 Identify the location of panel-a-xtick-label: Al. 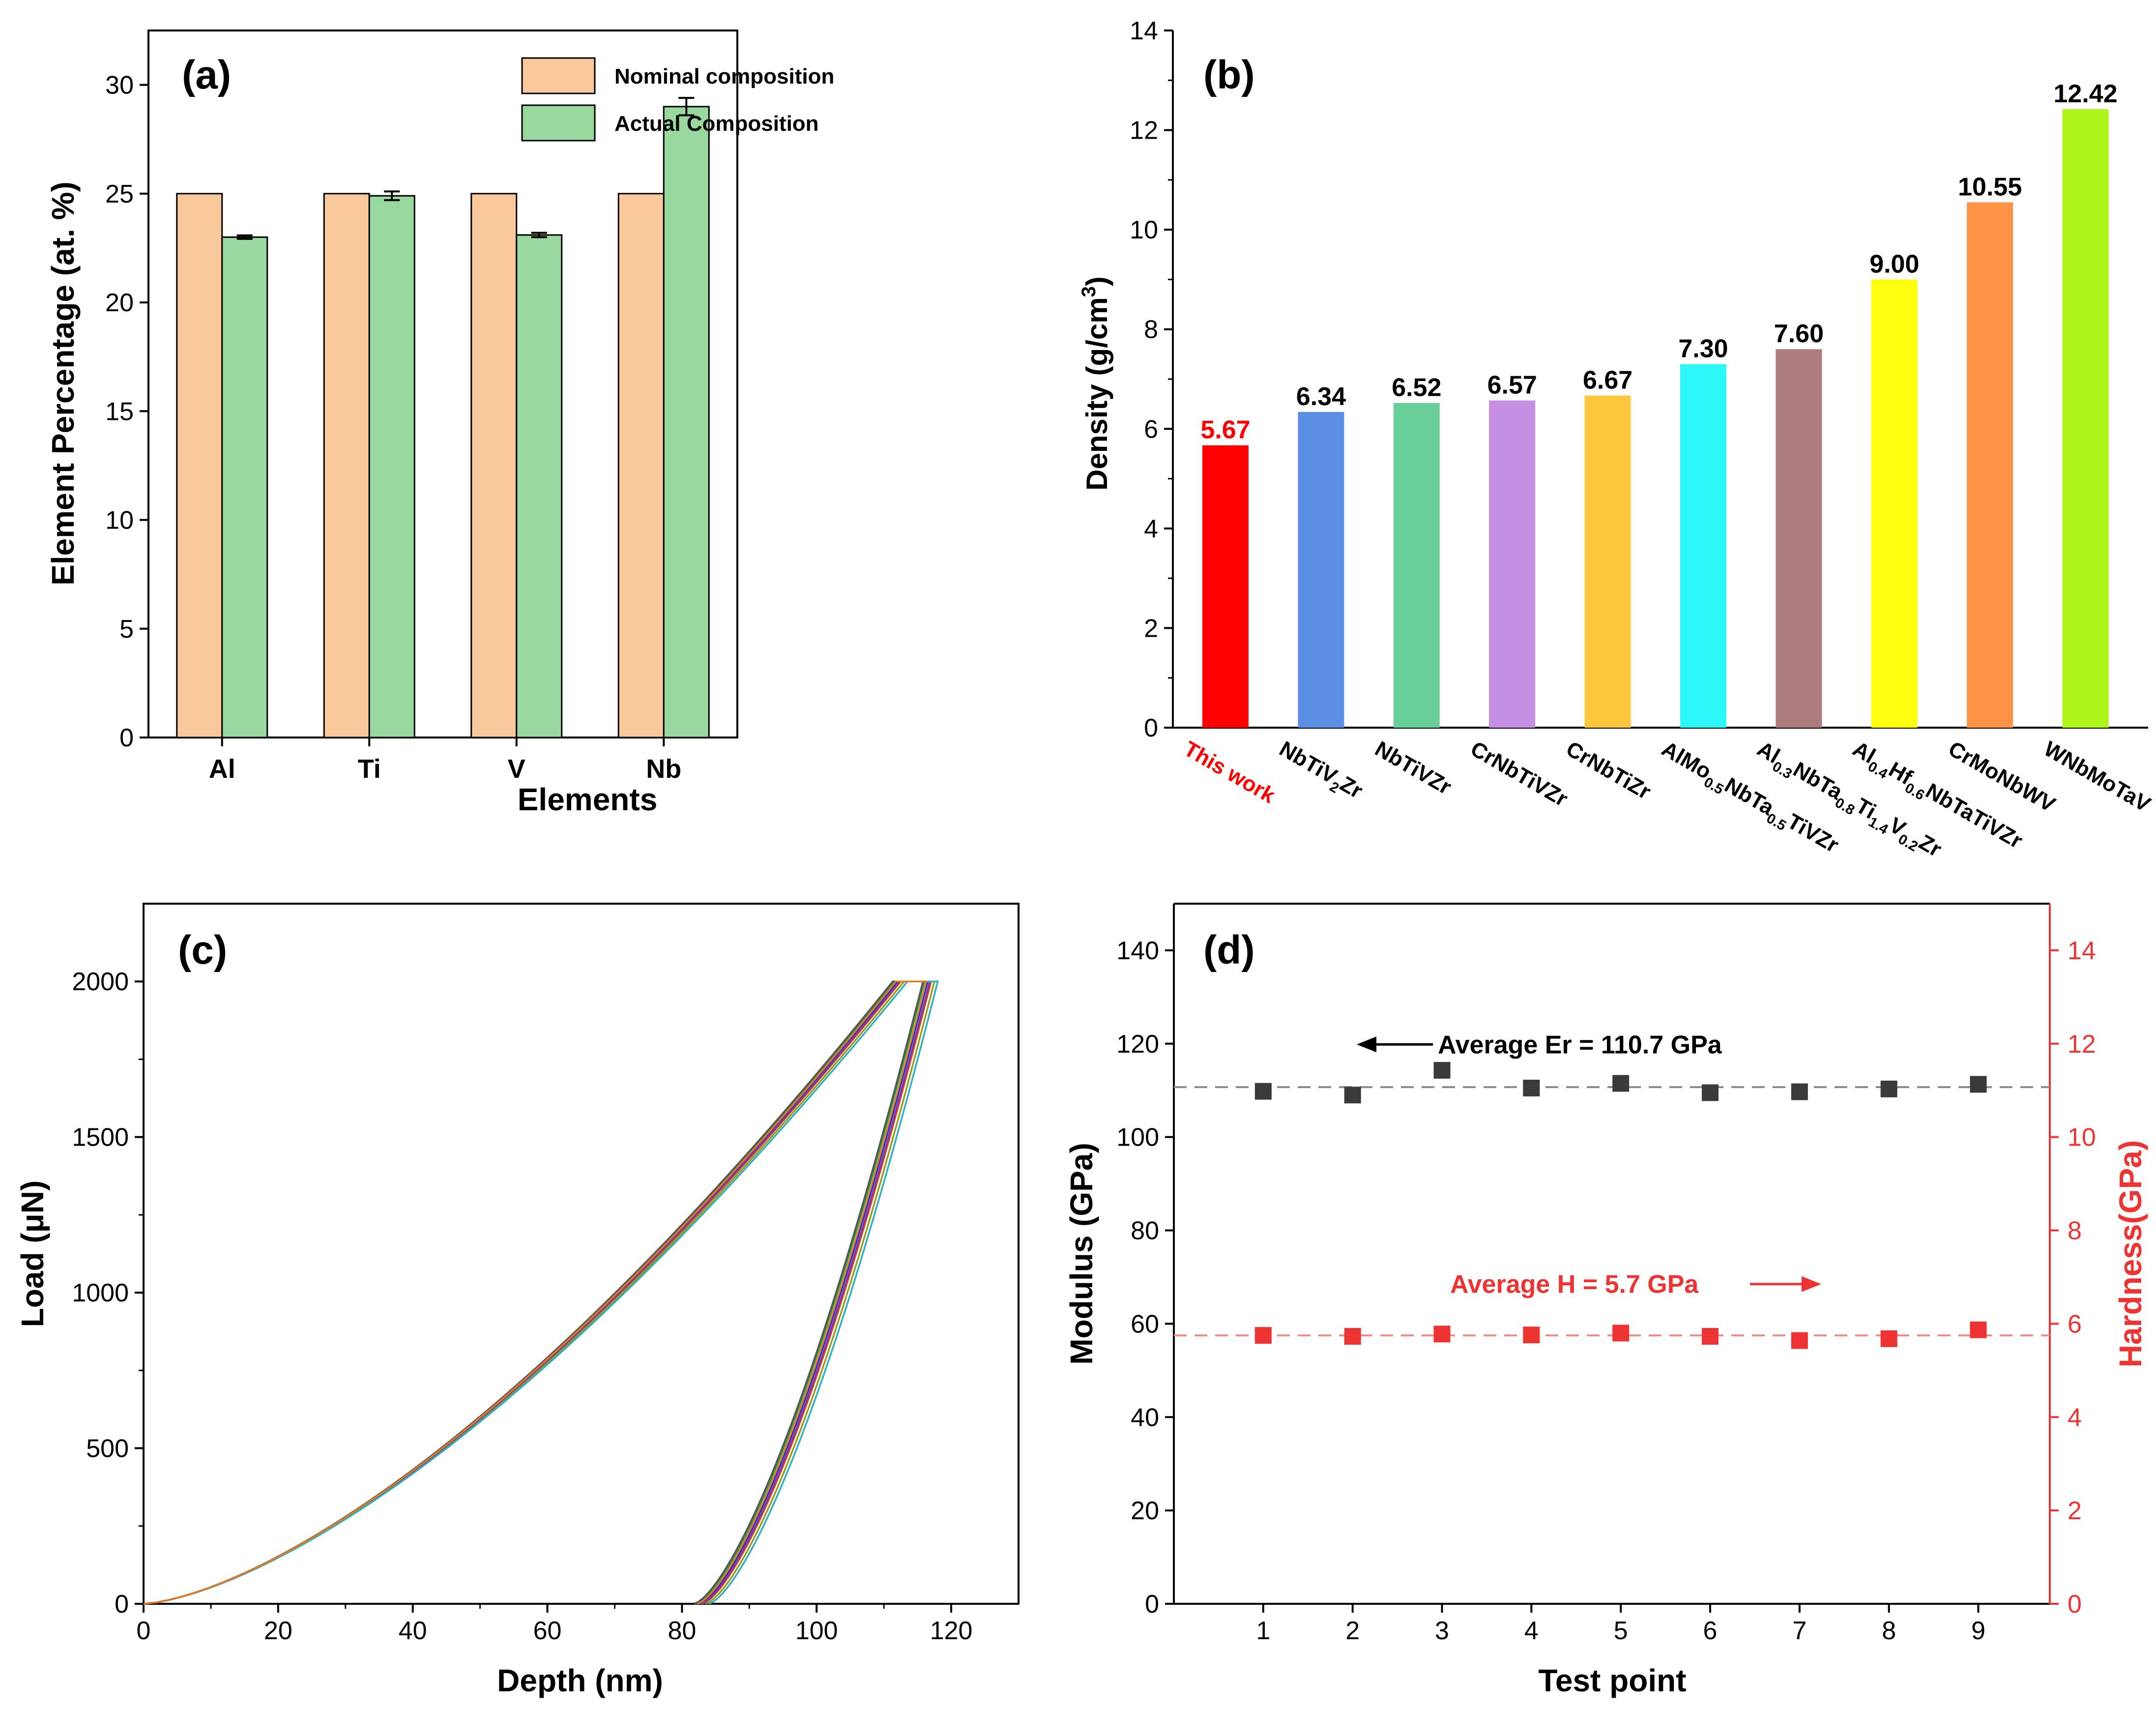
(222, 769).